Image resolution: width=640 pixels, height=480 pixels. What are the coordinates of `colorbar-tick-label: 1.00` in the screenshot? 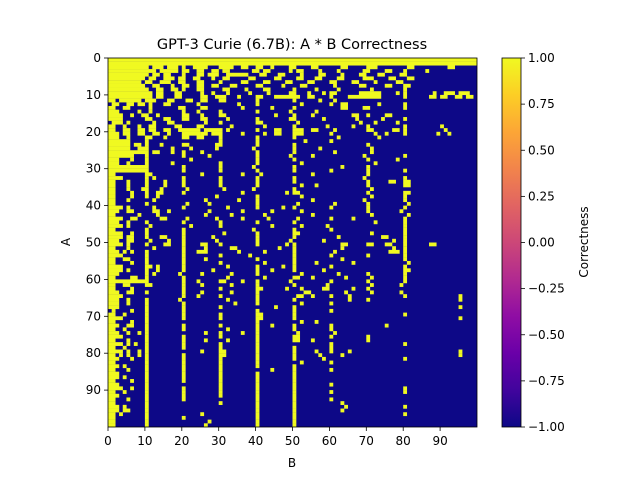 It's located at (541, 58).